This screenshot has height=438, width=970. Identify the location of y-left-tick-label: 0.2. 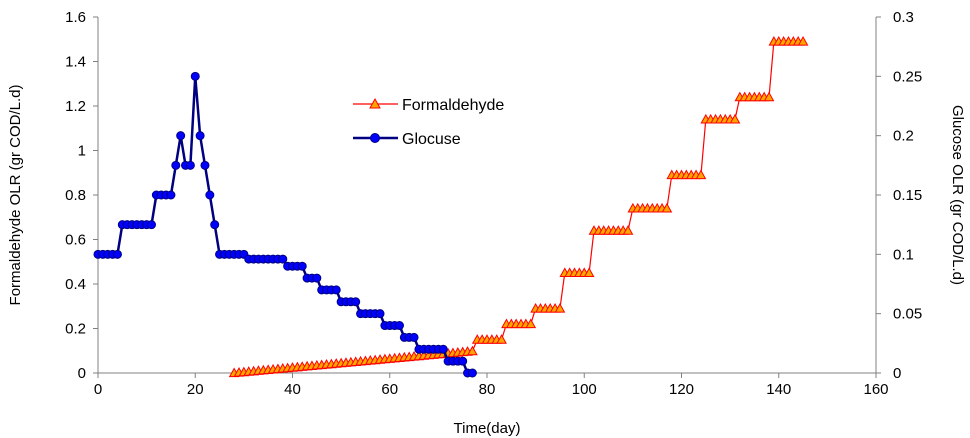
(75, 329).